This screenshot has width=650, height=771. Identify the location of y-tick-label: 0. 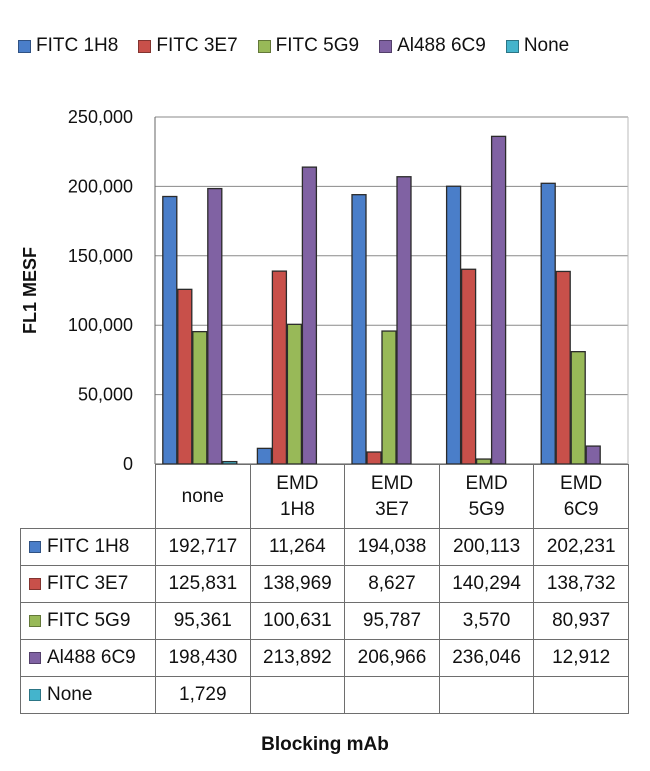
(128, 464).